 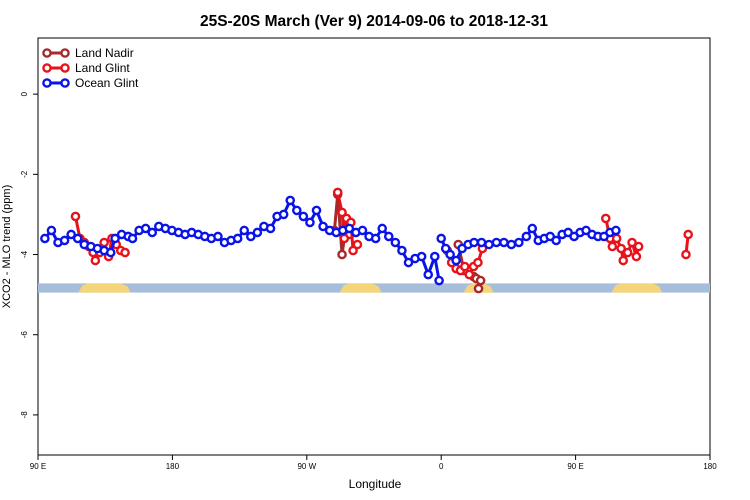 What do you see at coordinates (107, 83) in the screenshot?
I see `legend-label: Ocean Glint` at bounding box center [107, 83].